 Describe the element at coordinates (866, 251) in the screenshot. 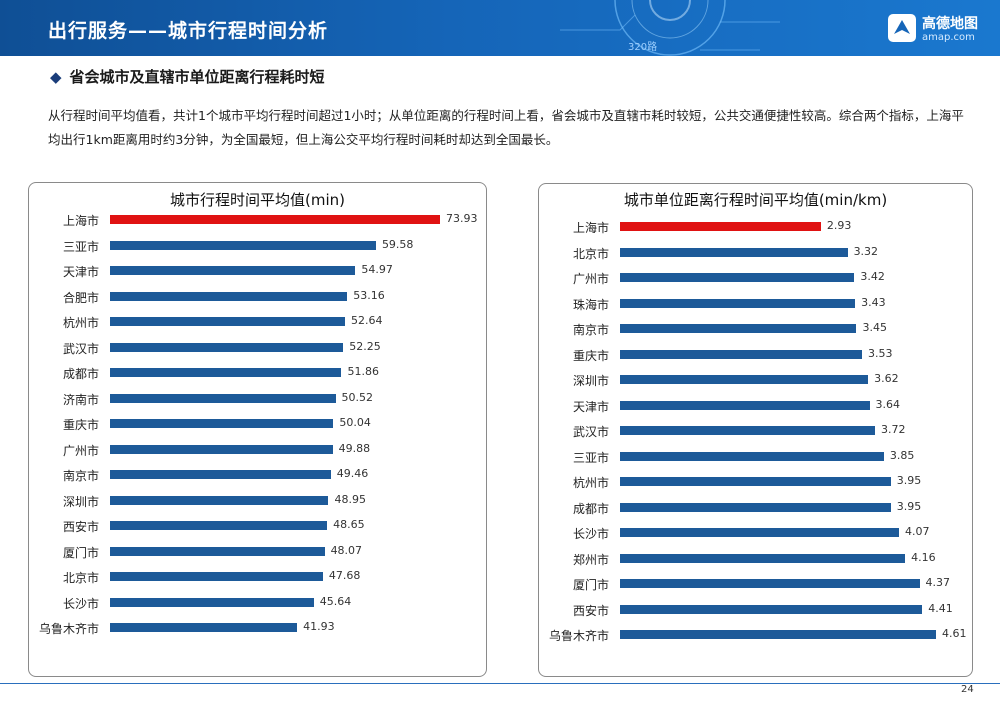

I see `value-label: 3.32` at that location.